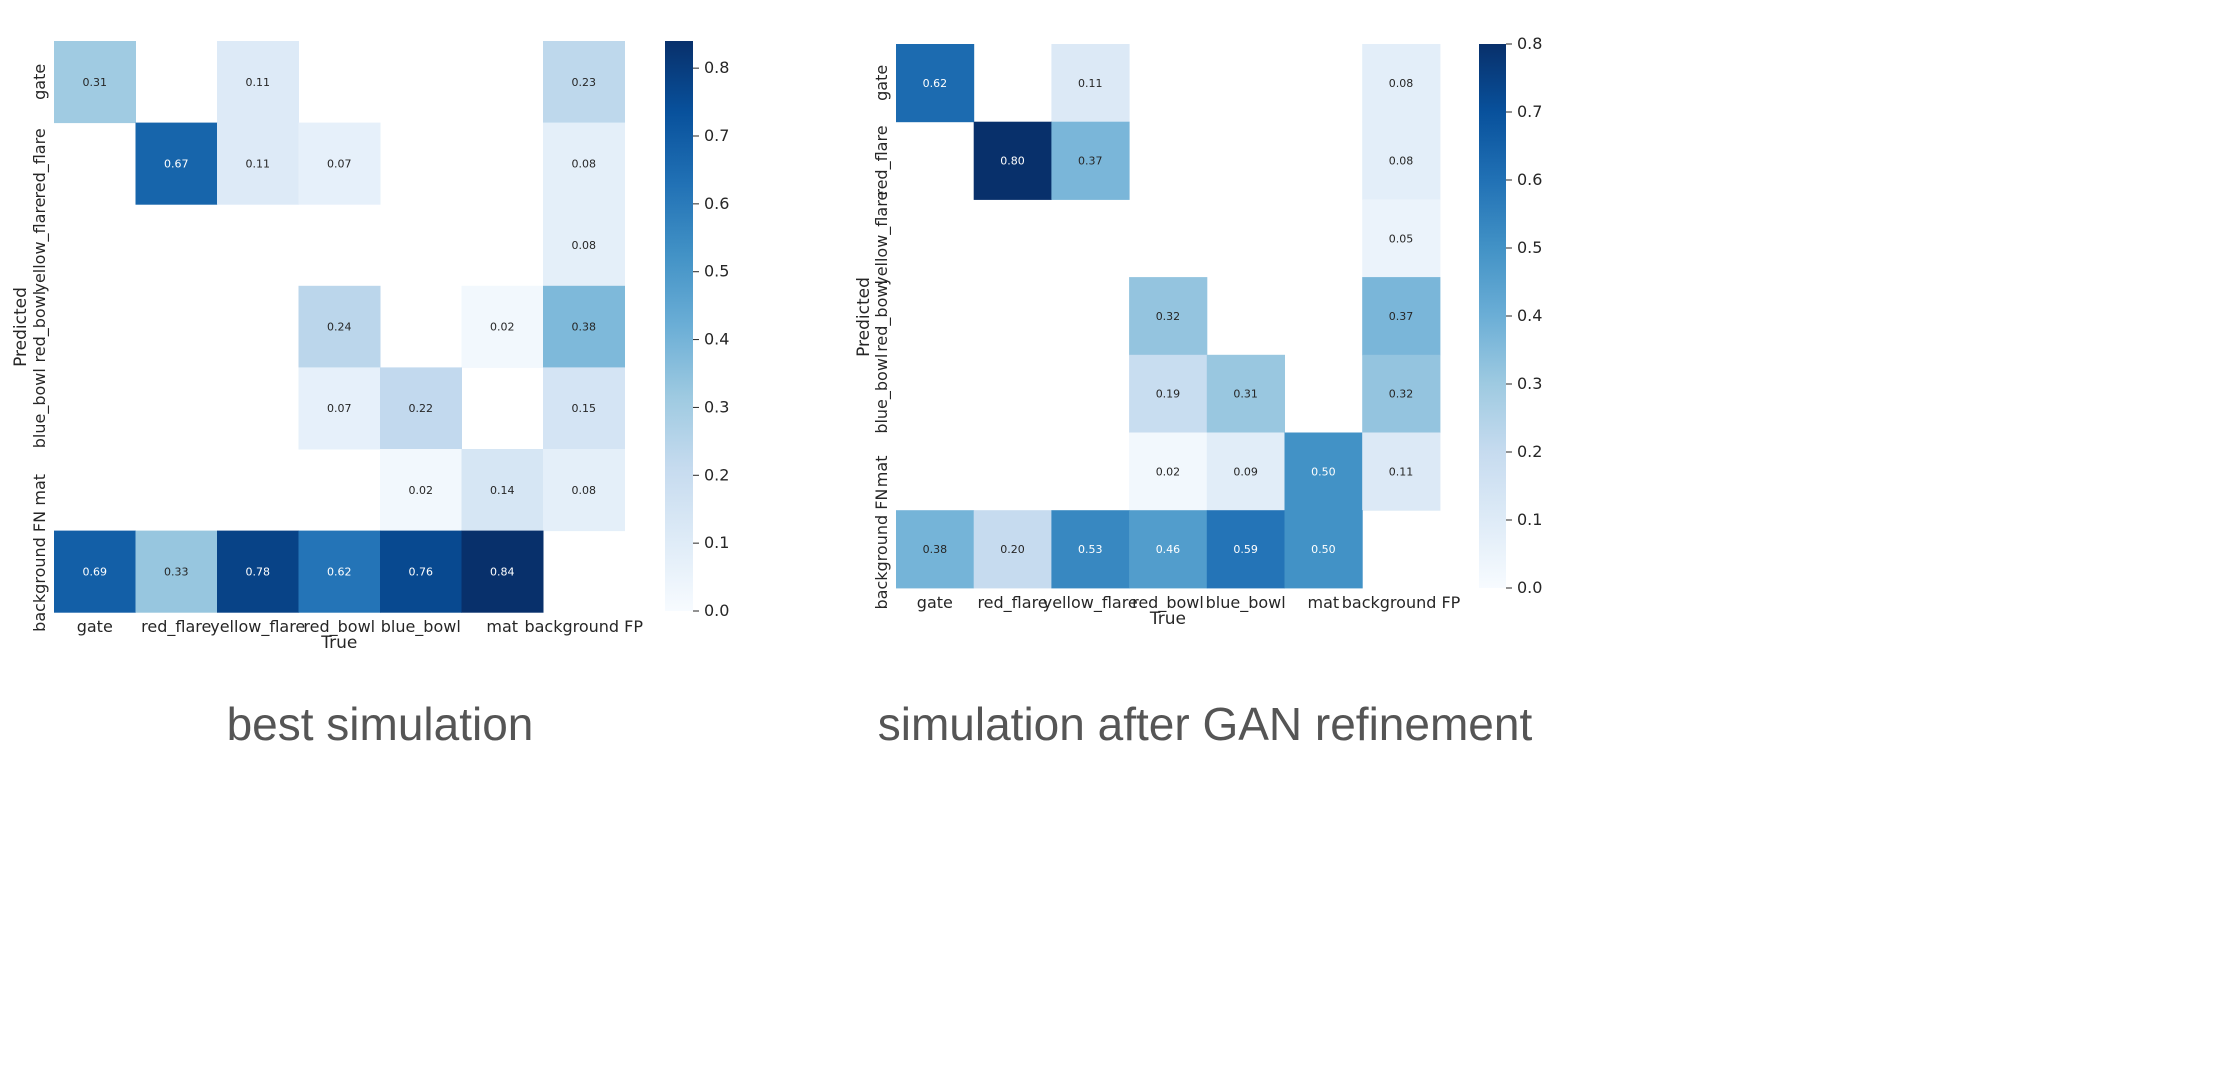 The width and height of the screenshot is (2224, 1070). I want to click on y-tick-label: background FN, so click(881, 549).